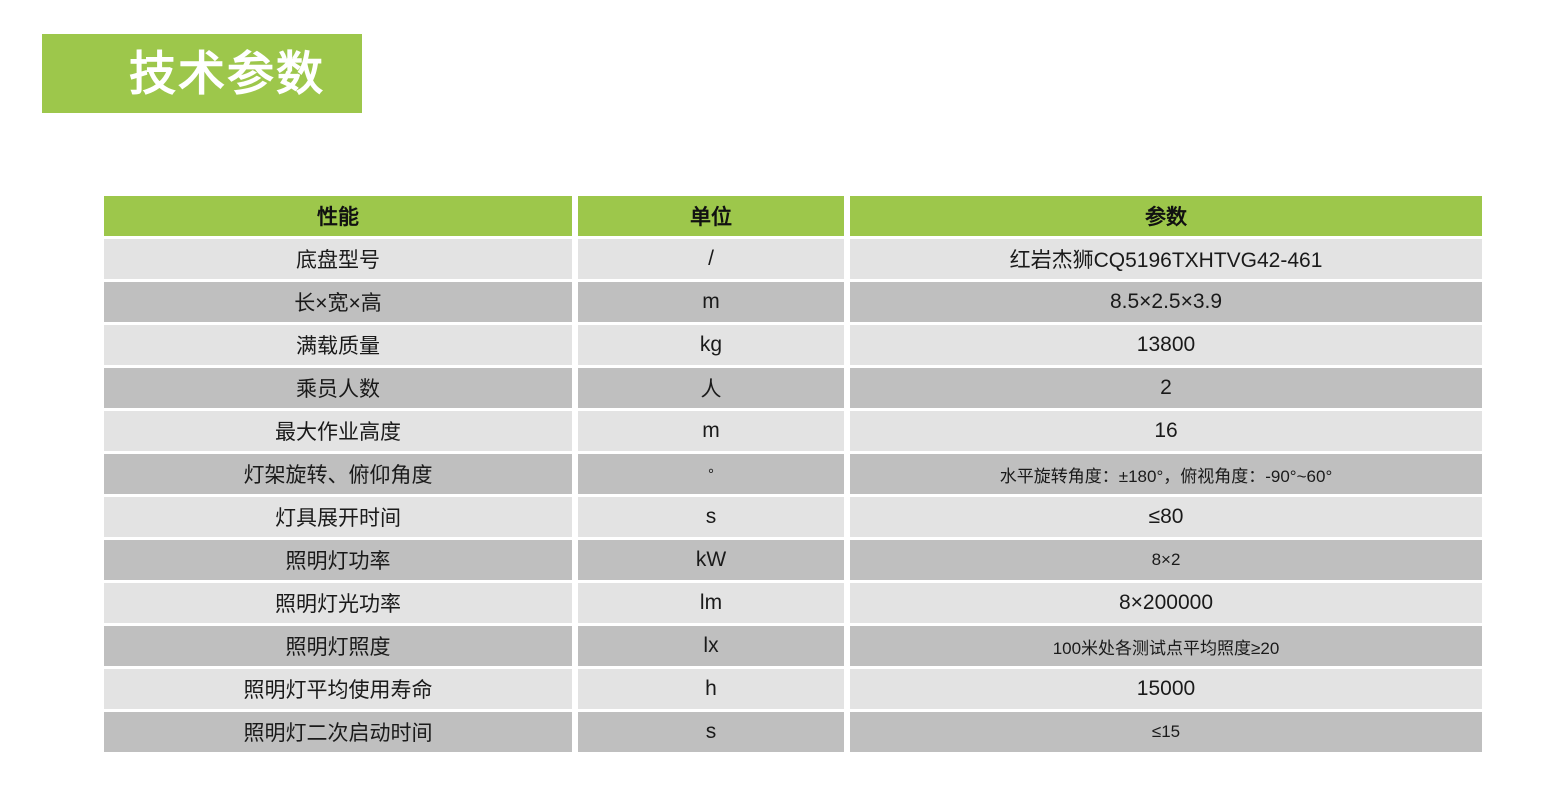  What do you see at coordinates (1166, 345) in the screenshot?
I see `cell-parameter: 13800` at bounding box center [1166, 345].